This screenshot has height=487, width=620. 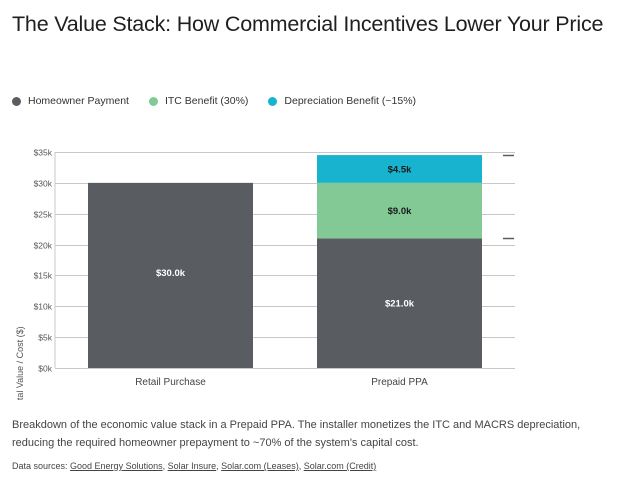 I want to click on source-link-solar-leases: Solar.com (Leases), so click(x=260, y=466).